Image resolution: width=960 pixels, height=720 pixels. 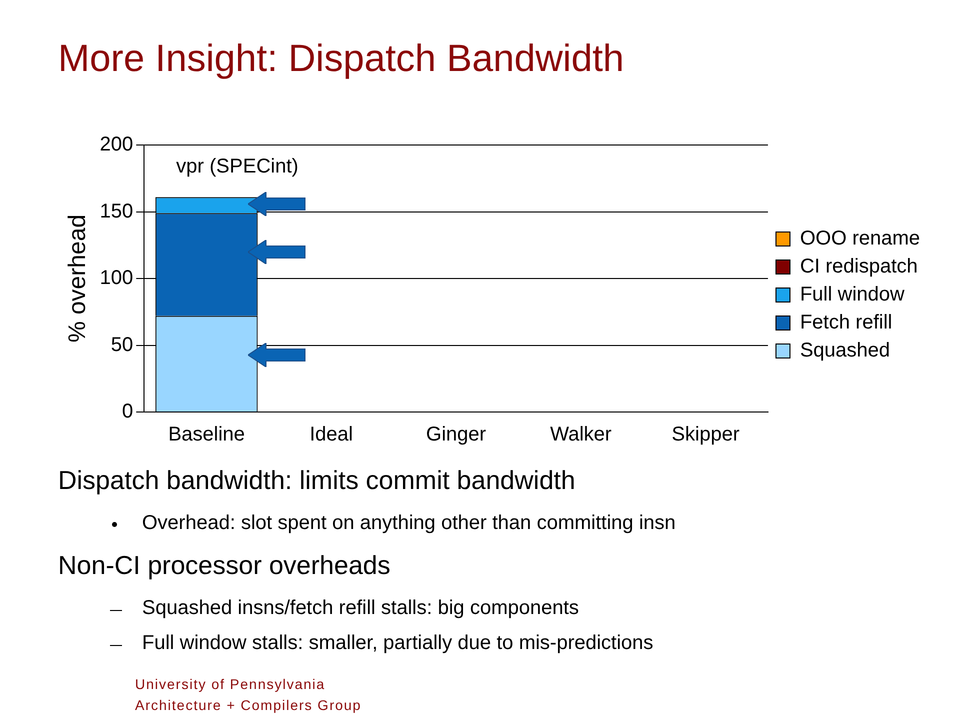 I want to click on x-tick-label: Ideal, so click(x=331, y=435).